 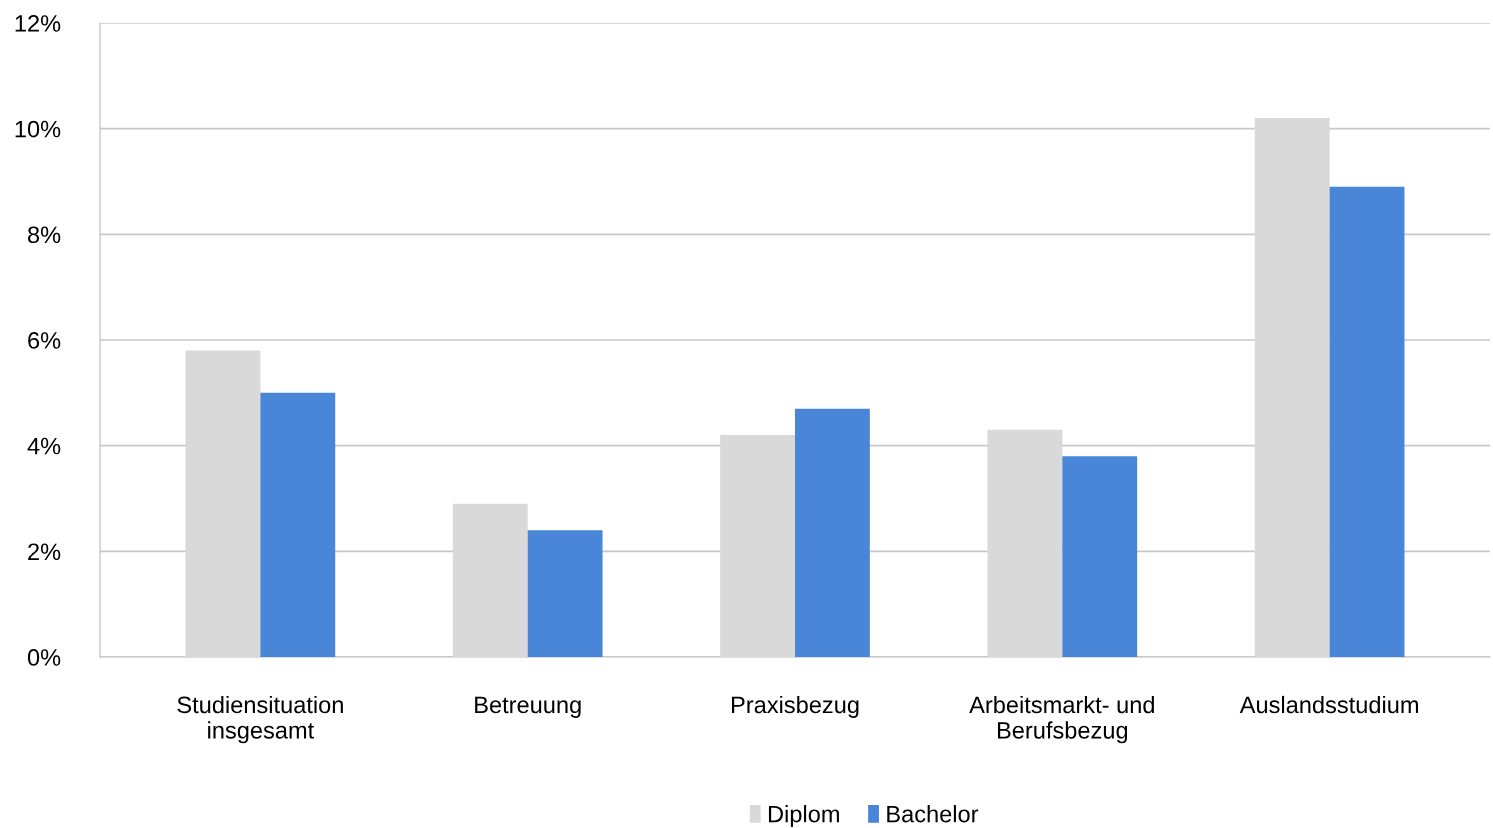 What do you see at coordinates (44, 235) in the screenshot?
I see `y-tick-label: 8%` at bounding box center [44, 235].